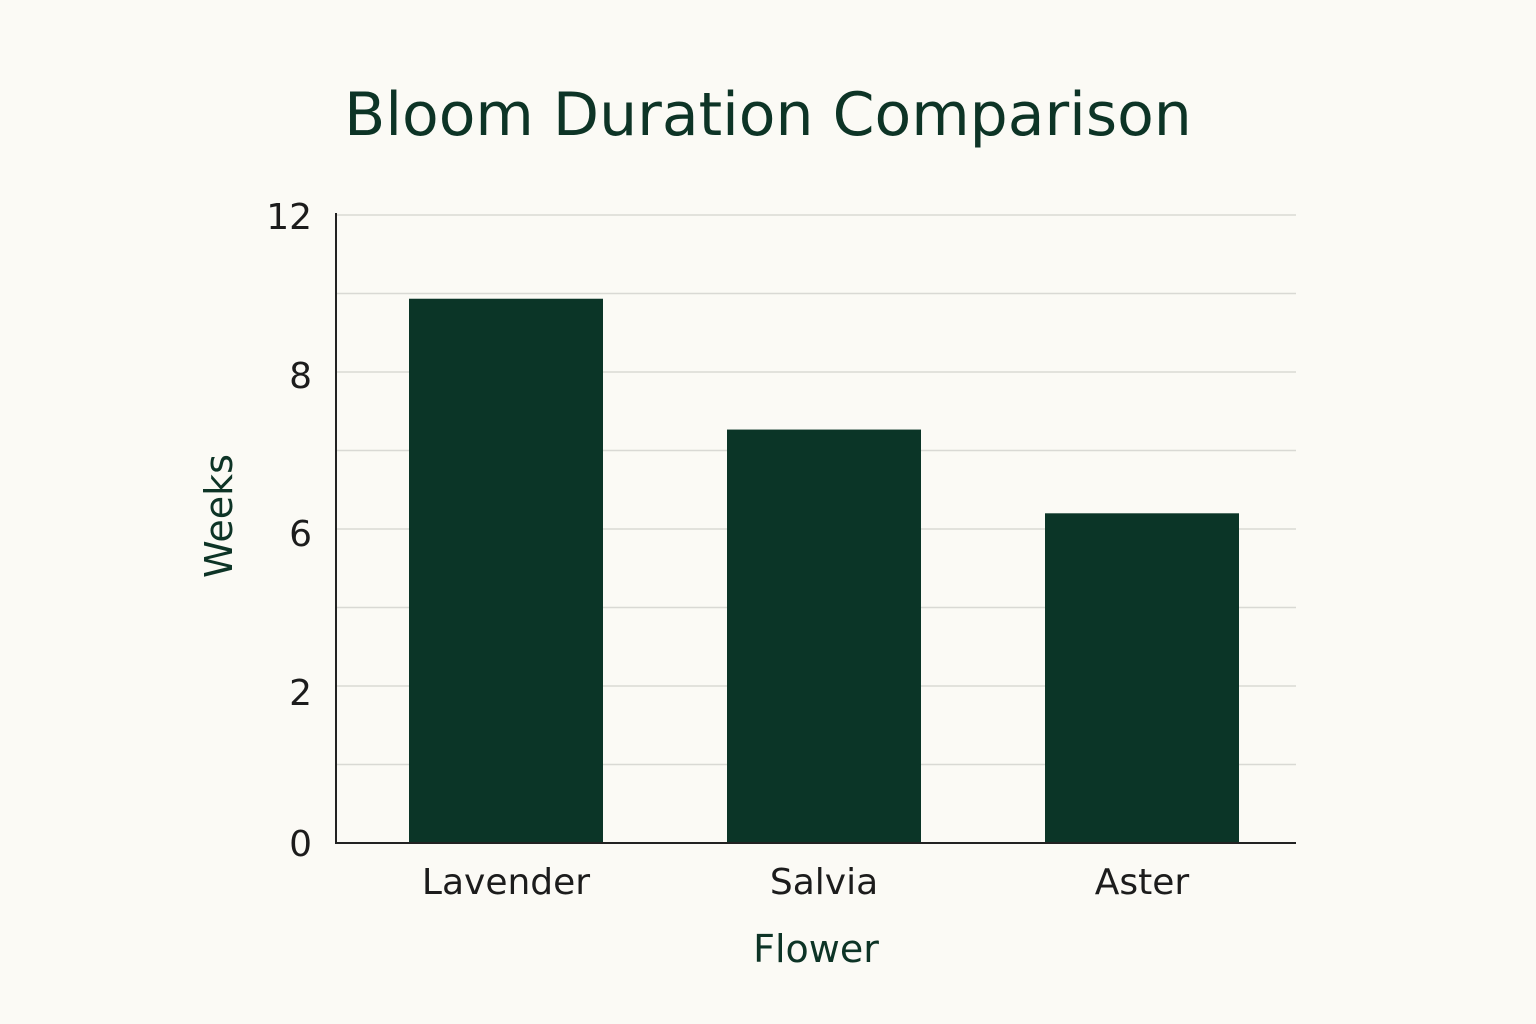 This screenshot has width=1536, height=1024. I want to click on y-tick-label: 0, so click(300, 844).